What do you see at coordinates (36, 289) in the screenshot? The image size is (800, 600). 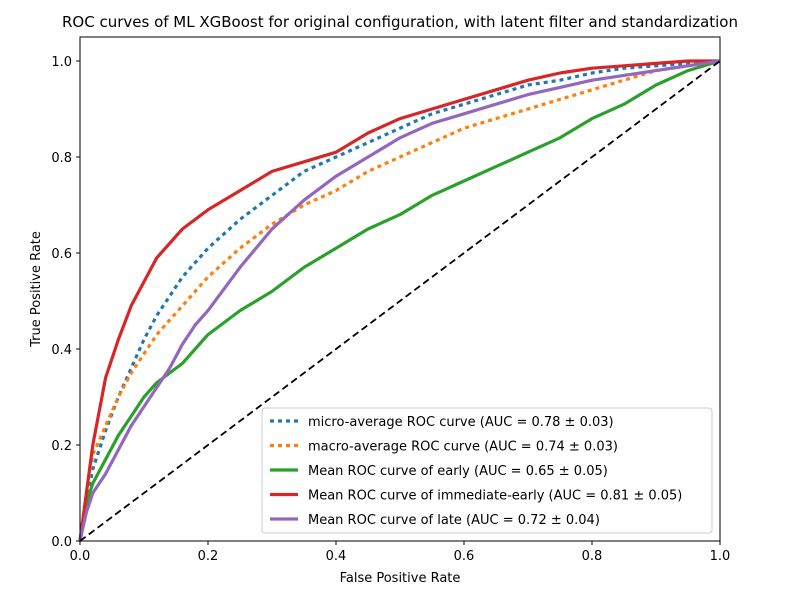 I see `y-axis-label: True Positive Rate` at bounding box center [36, 289].